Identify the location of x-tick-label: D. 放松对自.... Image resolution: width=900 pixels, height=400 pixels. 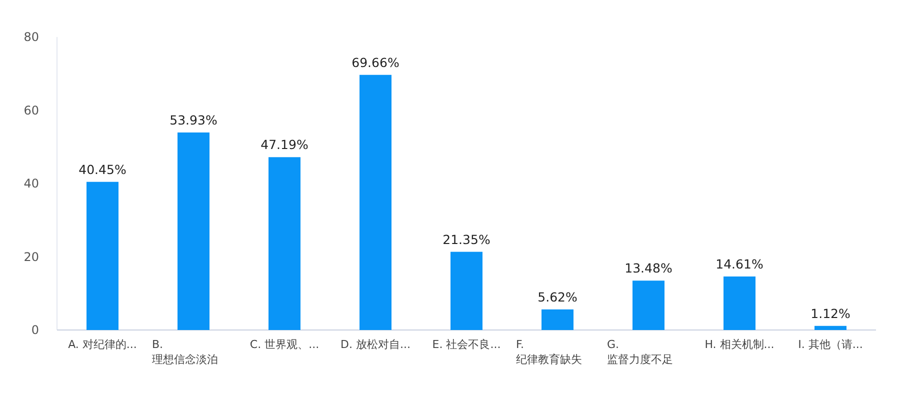
(375, 344).